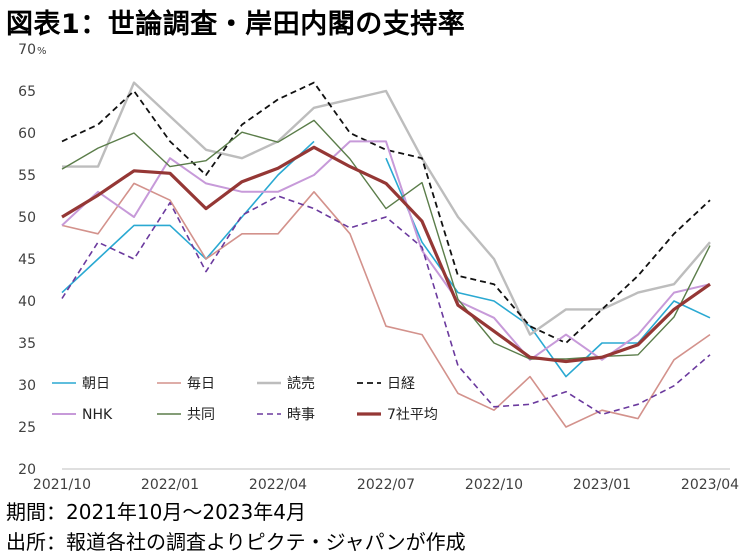  What do you see at coordinates (27, 92) in the screenshot?
I see `y-tick-label: 65` at bounding box center [27, 92].